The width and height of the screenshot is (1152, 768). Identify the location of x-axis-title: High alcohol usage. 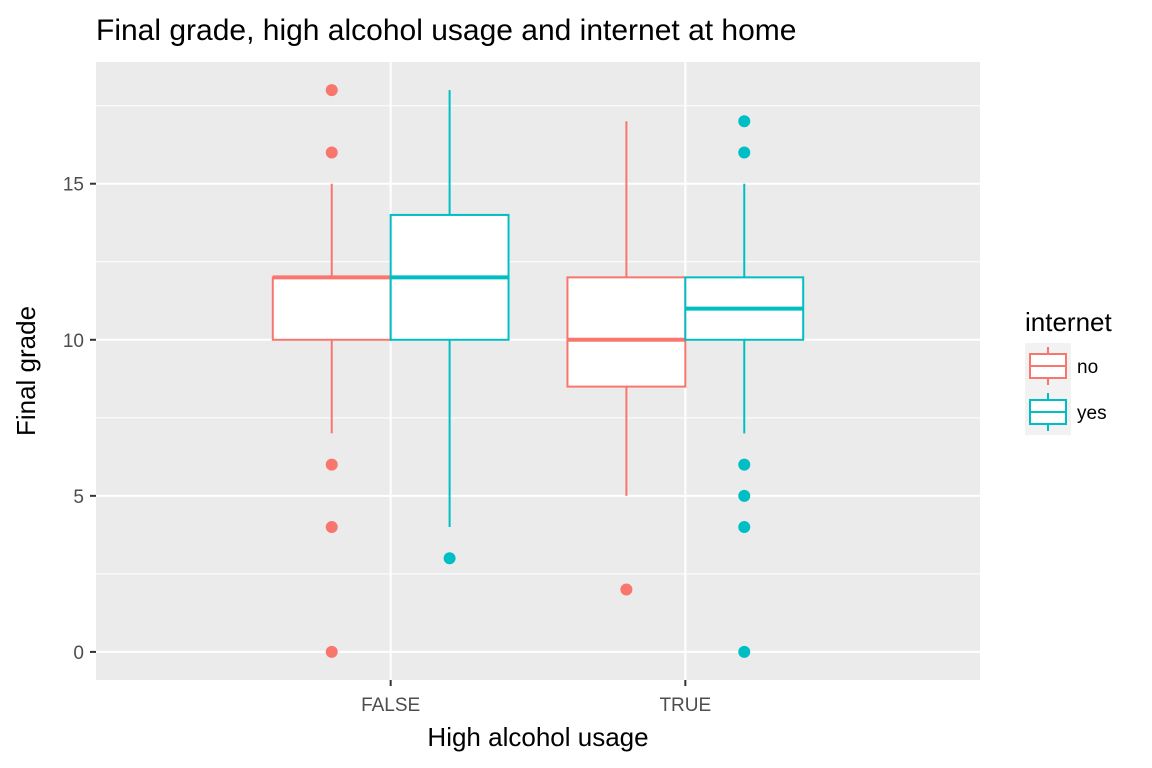
(537, 737).